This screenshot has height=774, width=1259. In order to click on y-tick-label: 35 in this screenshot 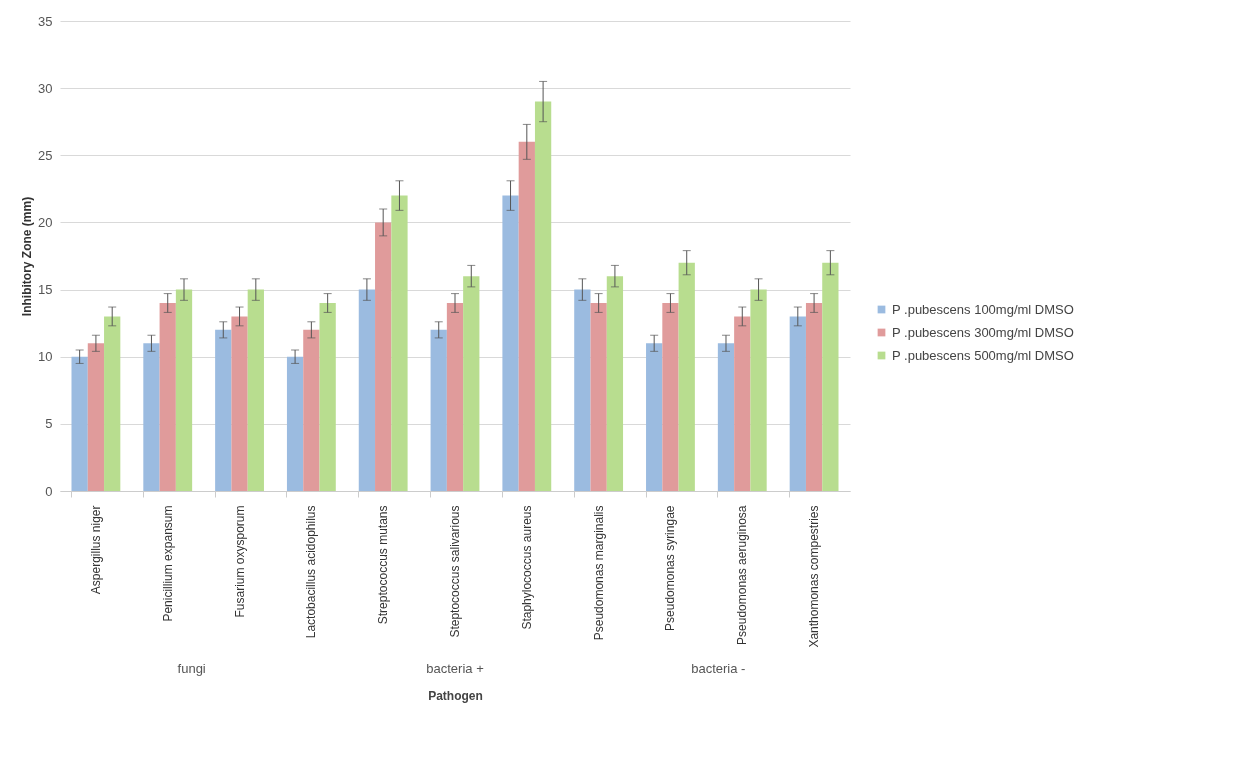, I will do `click(45, 21)`.